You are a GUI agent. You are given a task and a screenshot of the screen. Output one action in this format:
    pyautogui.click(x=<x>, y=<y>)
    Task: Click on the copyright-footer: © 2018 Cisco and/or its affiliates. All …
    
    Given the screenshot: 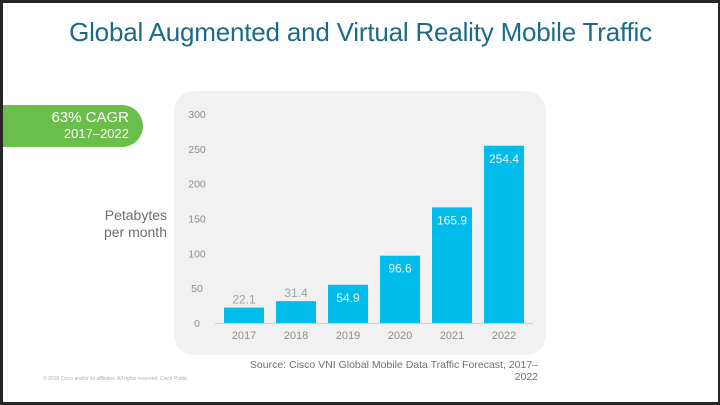 What is the action you would take?
    pyautogui.click(x=115, y=379)
    